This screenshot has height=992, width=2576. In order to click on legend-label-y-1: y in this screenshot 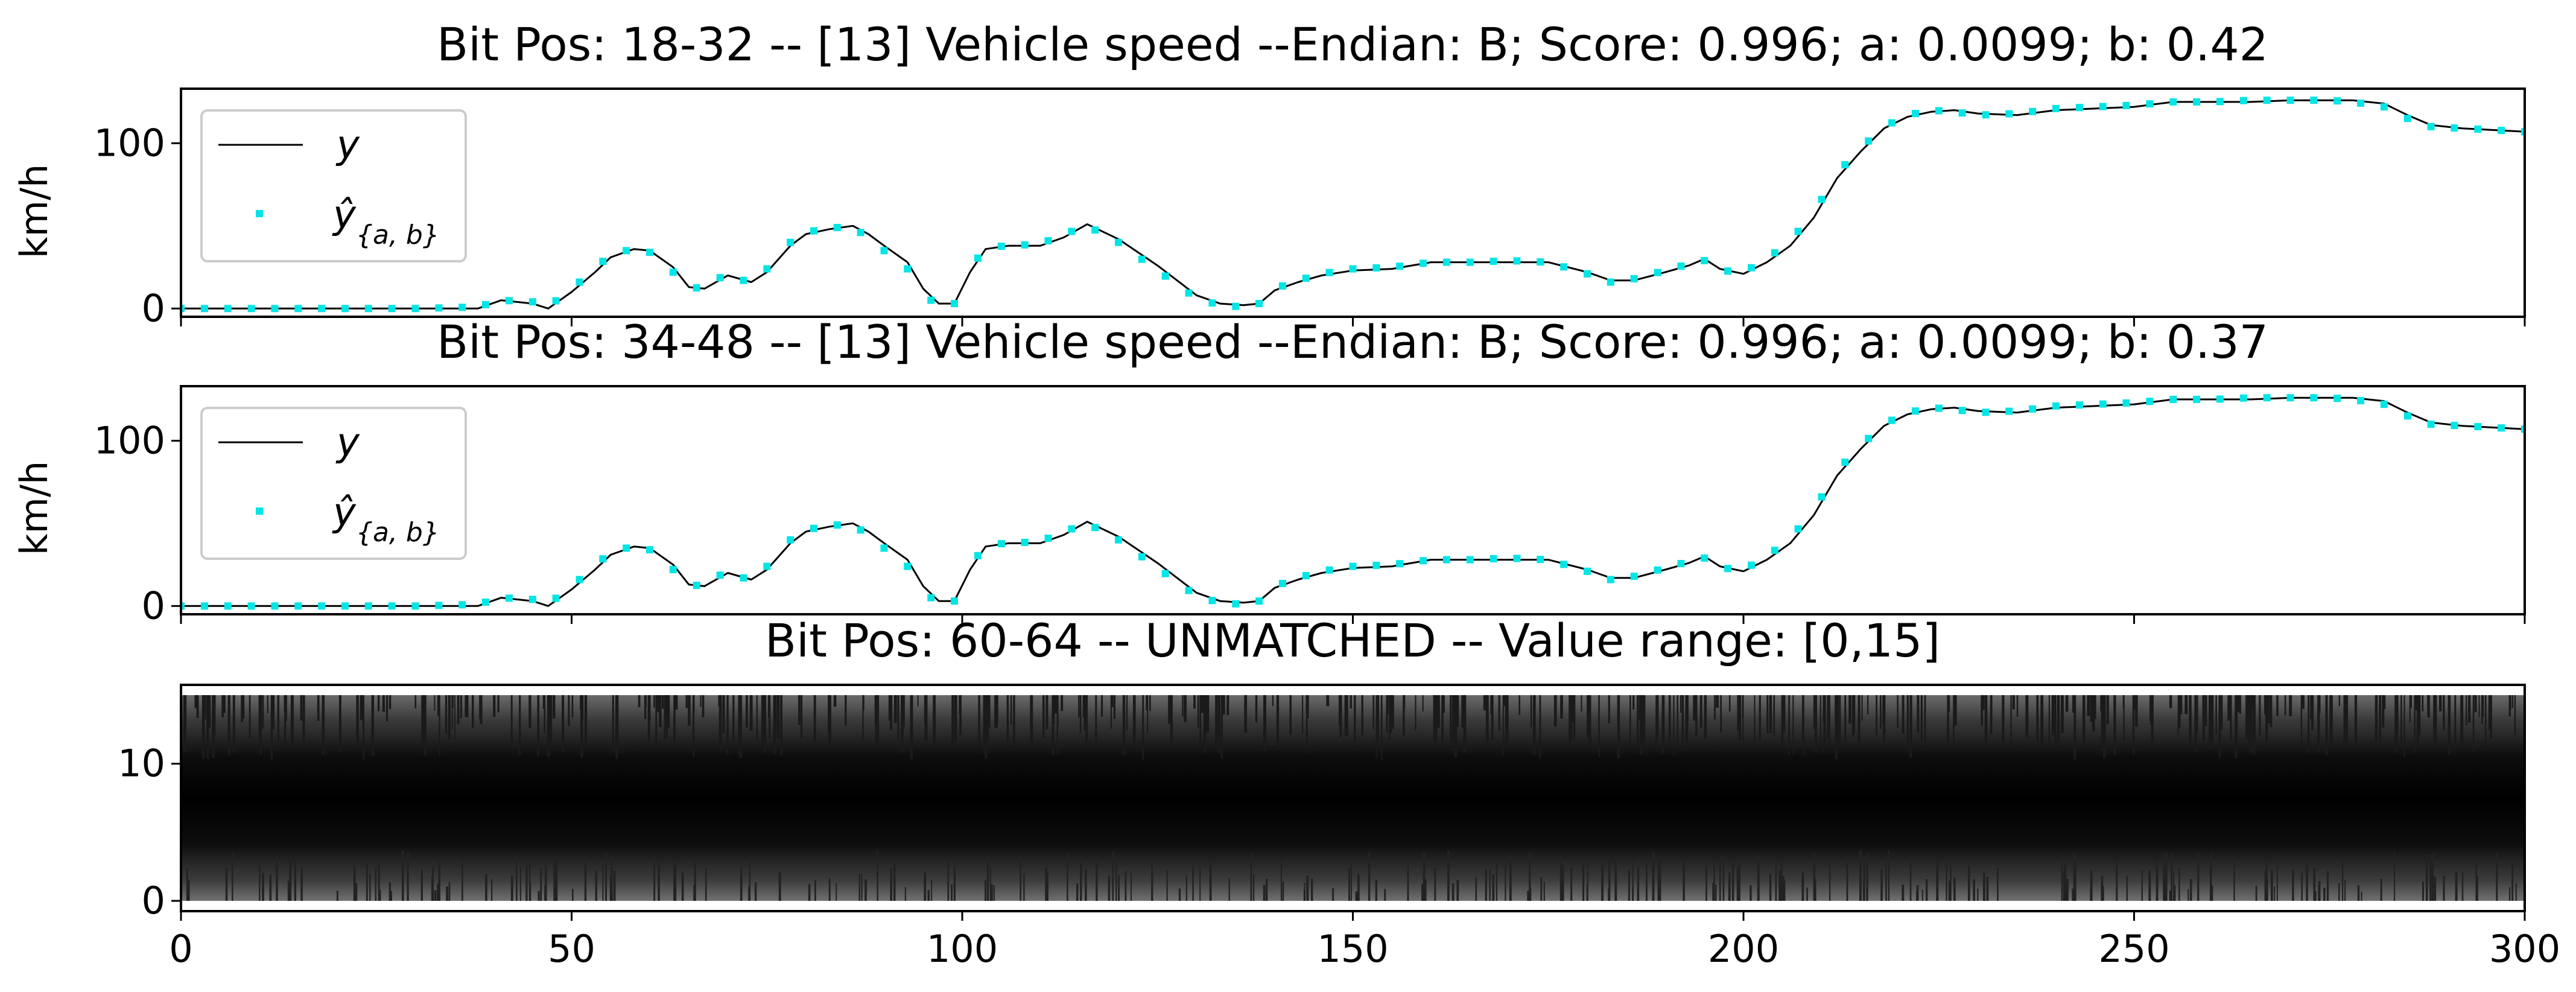, I will do `click(347, 145)`.